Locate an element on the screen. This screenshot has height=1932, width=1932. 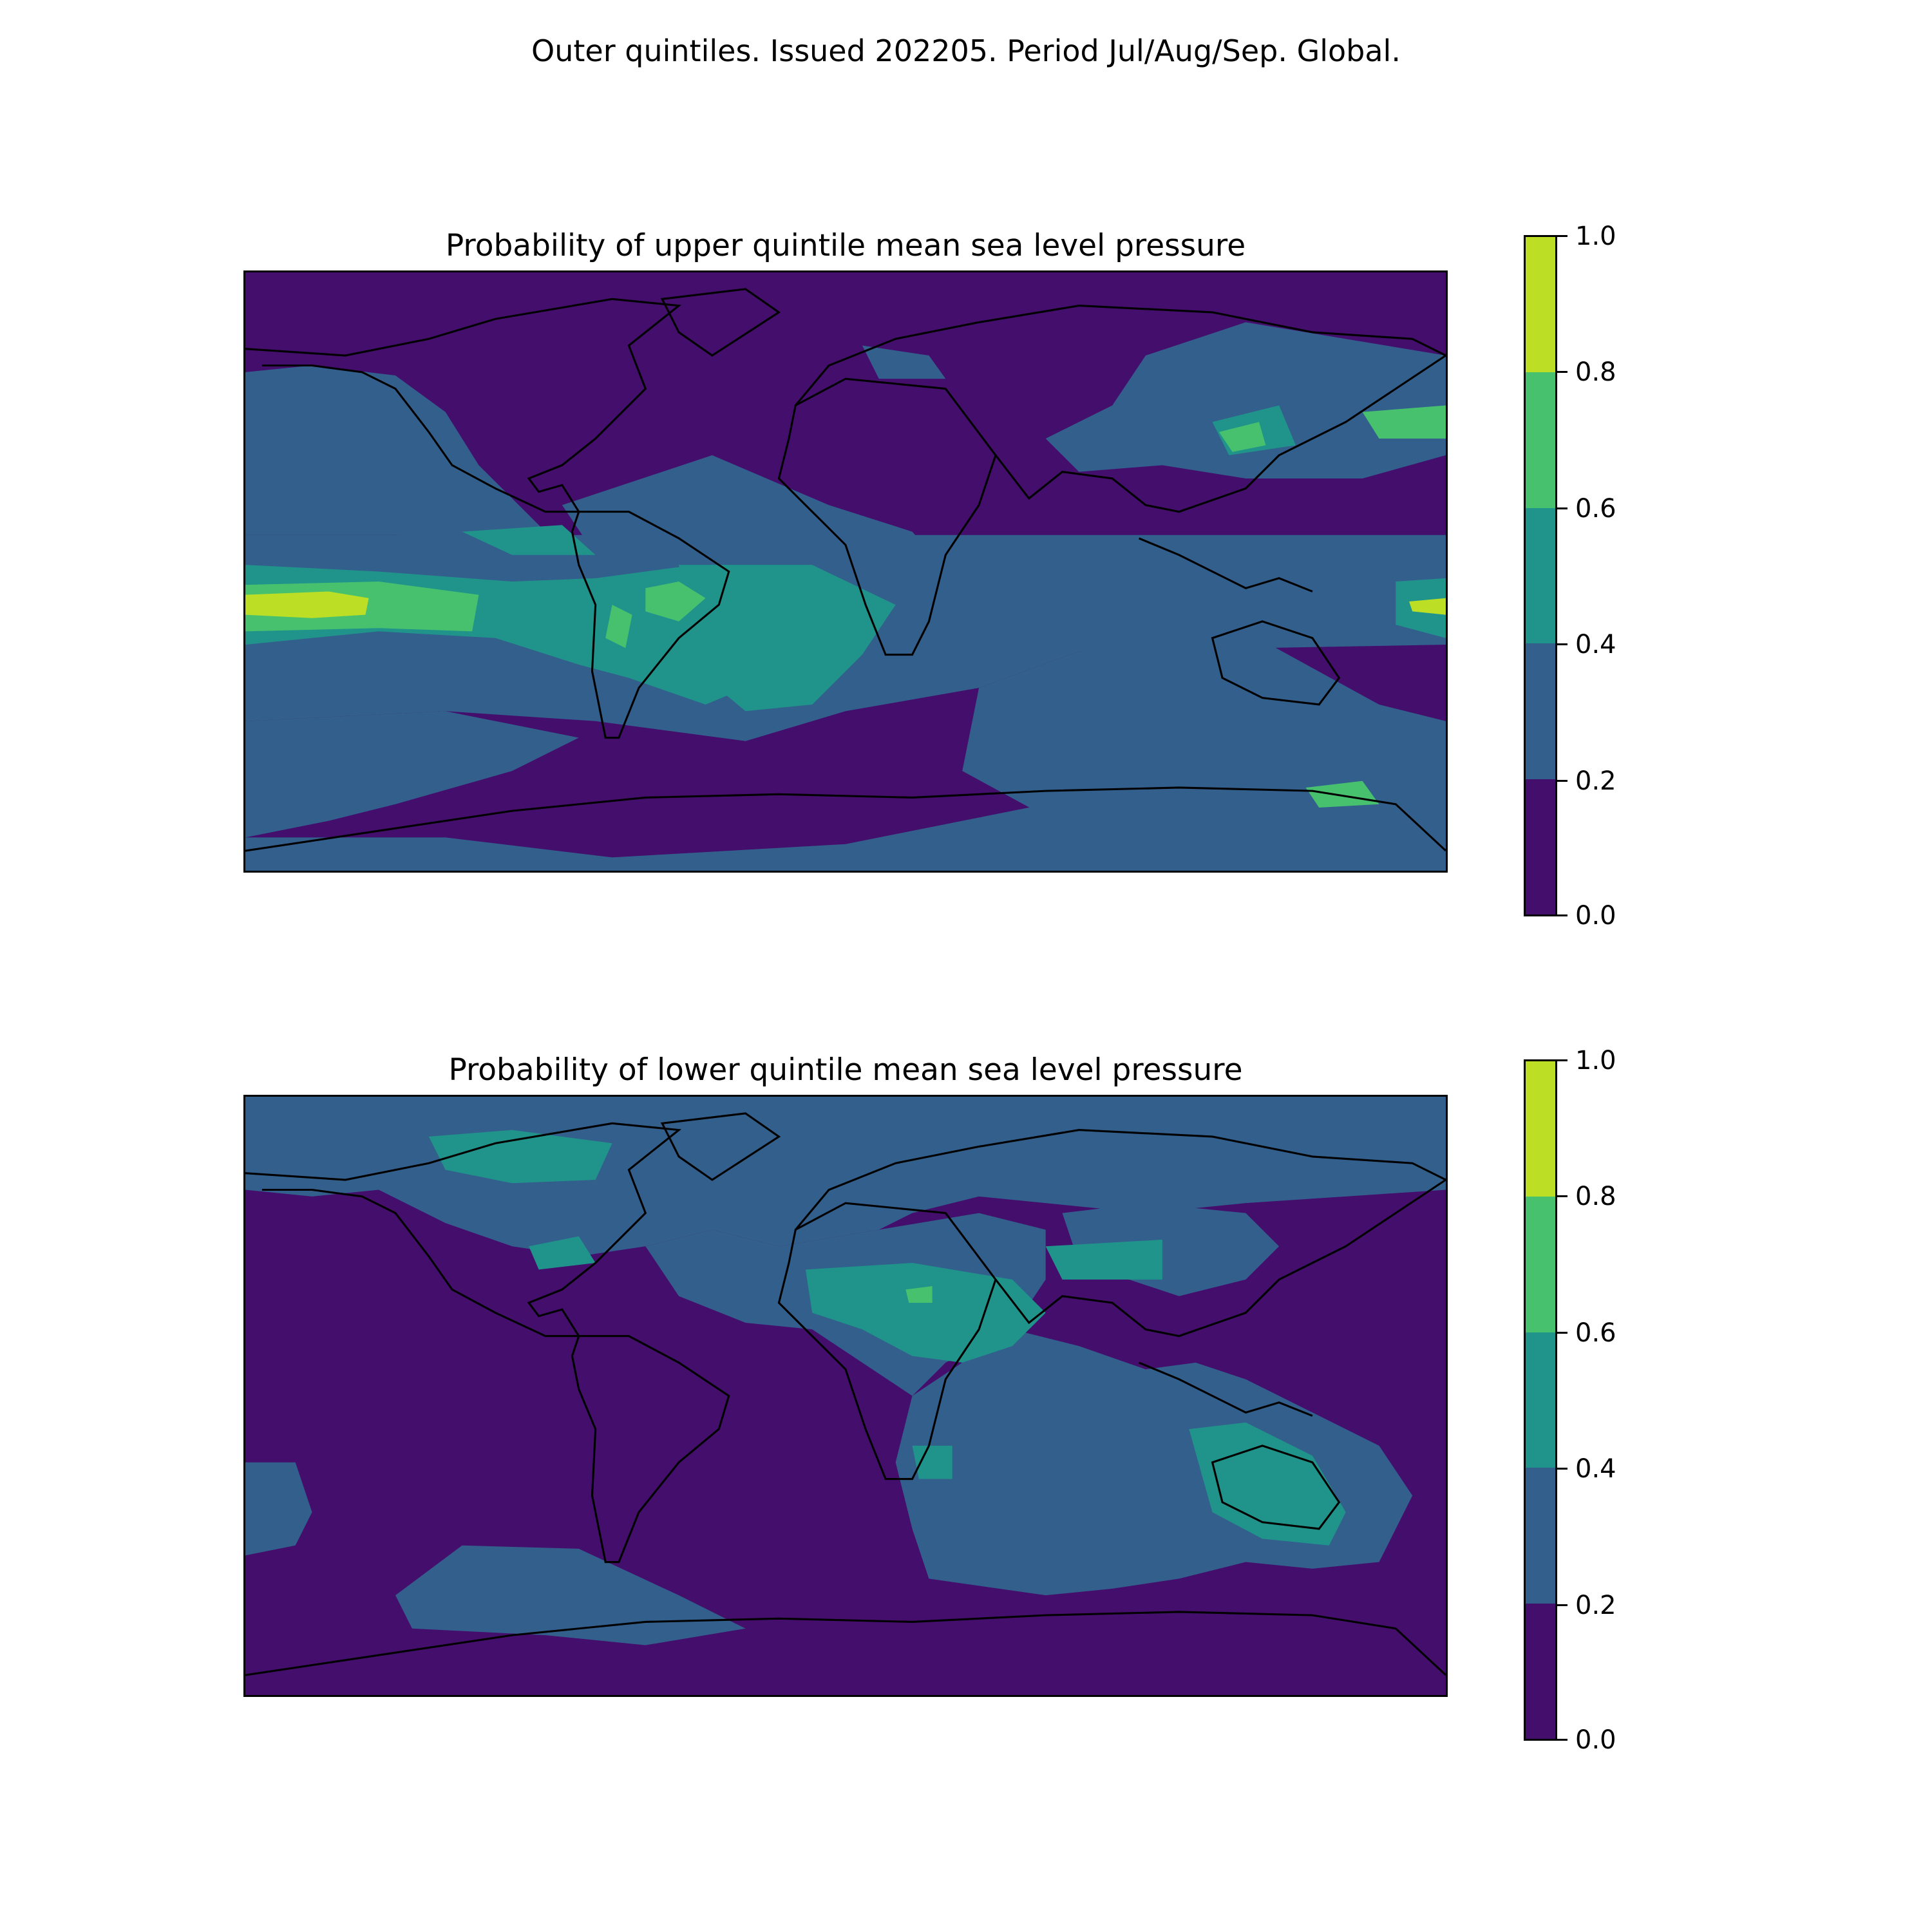
region-australia is located at coordinates (1267, 1484).